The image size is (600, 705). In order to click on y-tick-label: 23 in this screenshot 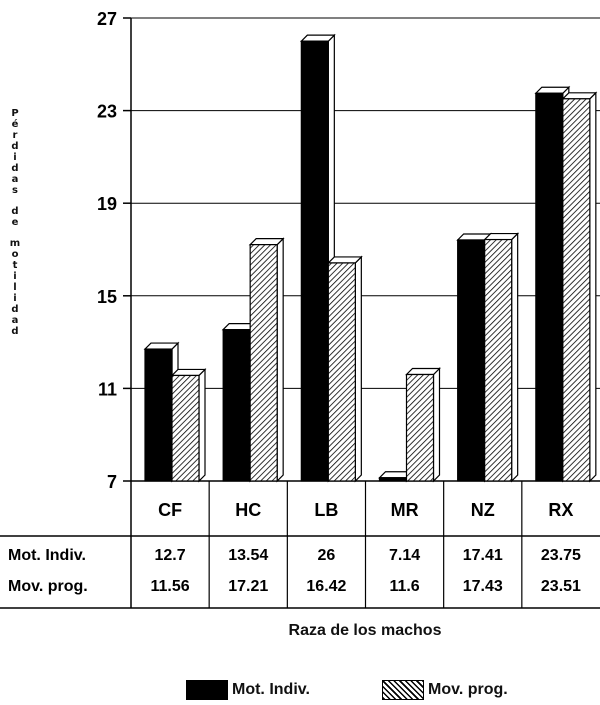, I will do `click(107, 112)`.